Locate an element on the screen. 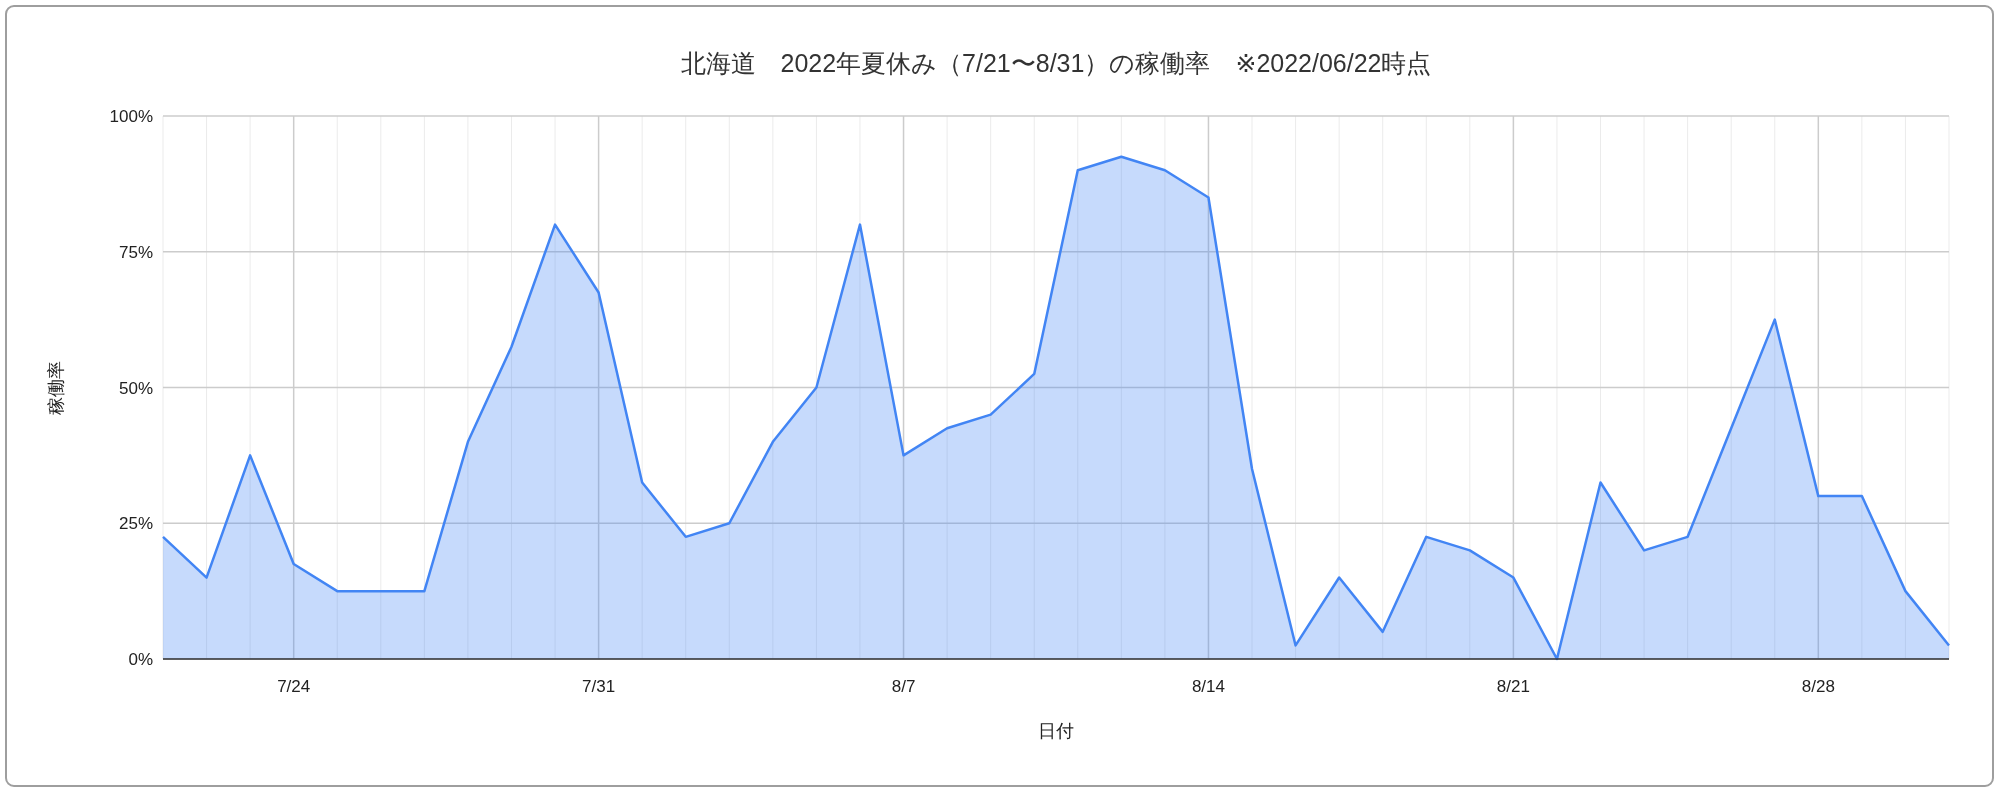 This screenshot has height=792, width=1999. y-tick-label: 50% is located at coordinates (135, 388).